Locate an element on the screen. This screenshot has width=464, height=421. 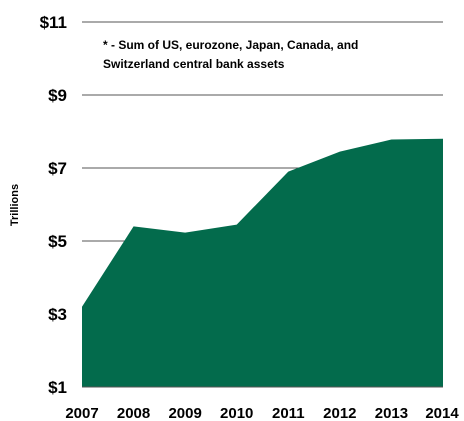
x-tick-label: 2011 is located at coordinates (288, 413).